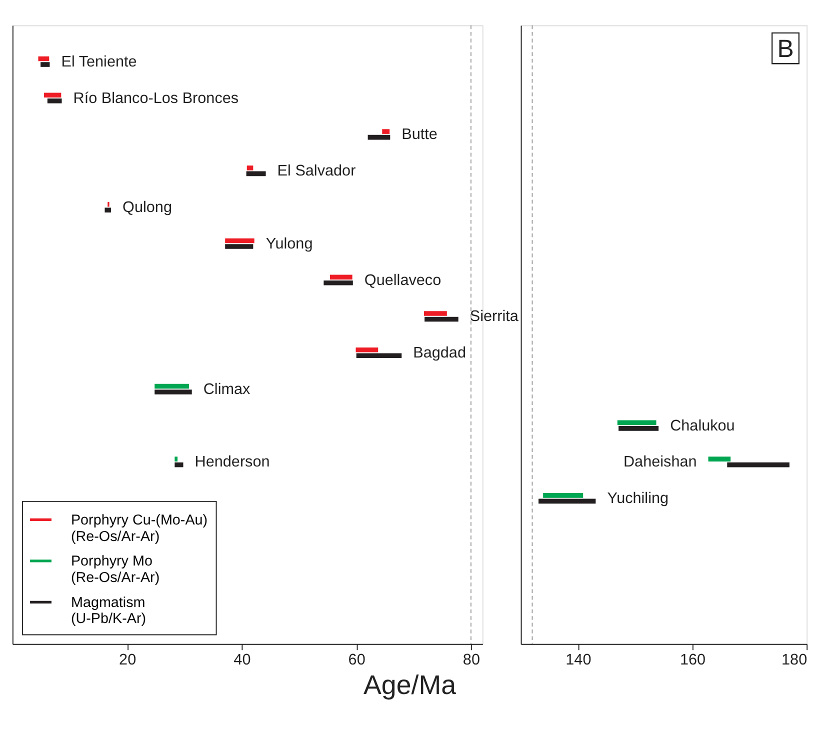 This screenshot has width=821, height=738. I want to click on y-tick-label: El Salvador, so click(316, 171).